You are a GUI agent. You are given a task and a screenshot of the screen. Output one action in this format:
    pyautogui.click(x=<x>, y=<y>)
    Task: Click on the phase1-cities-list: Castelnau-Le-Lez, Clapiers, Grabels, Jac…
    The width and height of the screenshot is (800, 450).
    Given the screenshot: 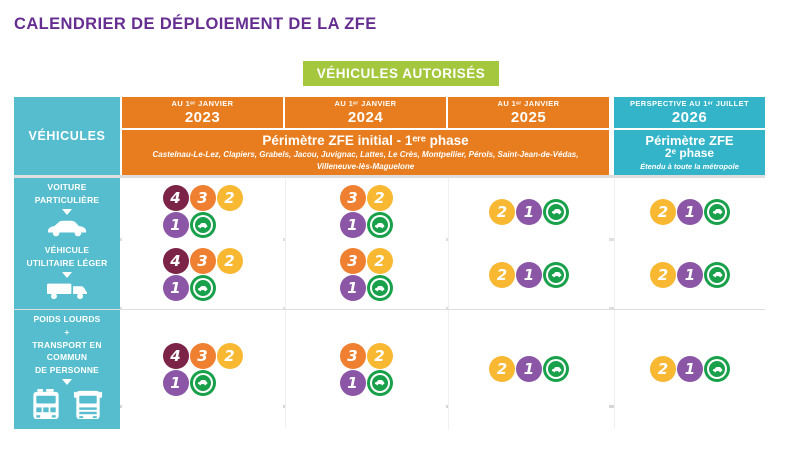 What is the action you would take?
    pyautogui.click(x=365, y=160)
    